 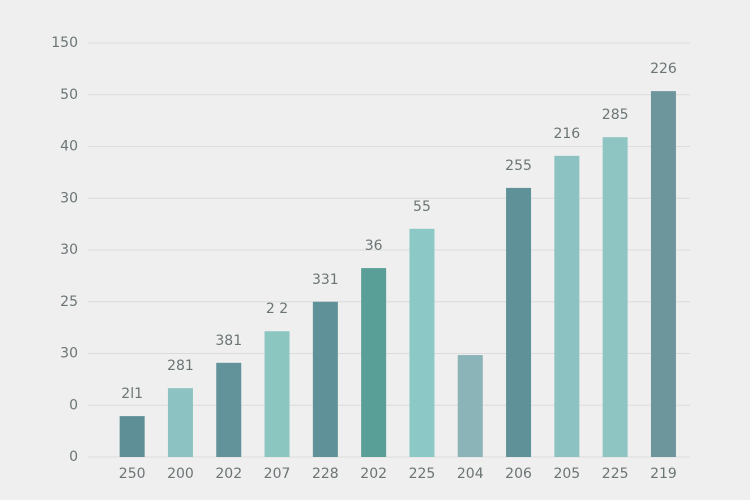 I want to click on bar-label: 36, so click(x=374, y=246).